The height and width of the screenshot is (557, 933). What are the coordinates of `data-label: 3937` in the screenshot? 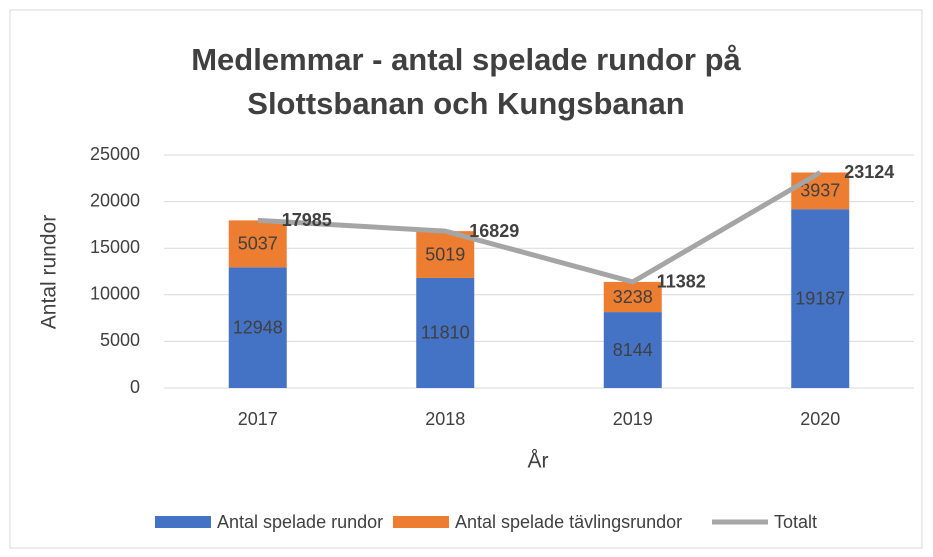 It's located at (820, 191).